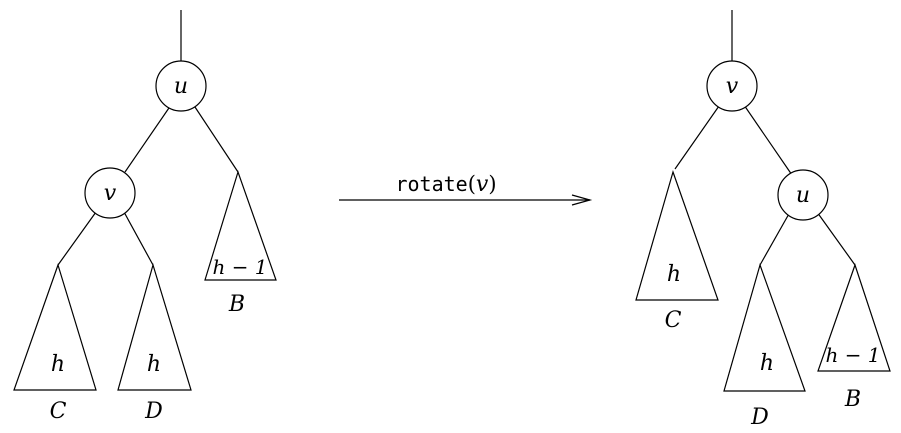  Describe the element at coordinates (775, 238) in the screenshot. I see `right-edge-u-d` at that location.